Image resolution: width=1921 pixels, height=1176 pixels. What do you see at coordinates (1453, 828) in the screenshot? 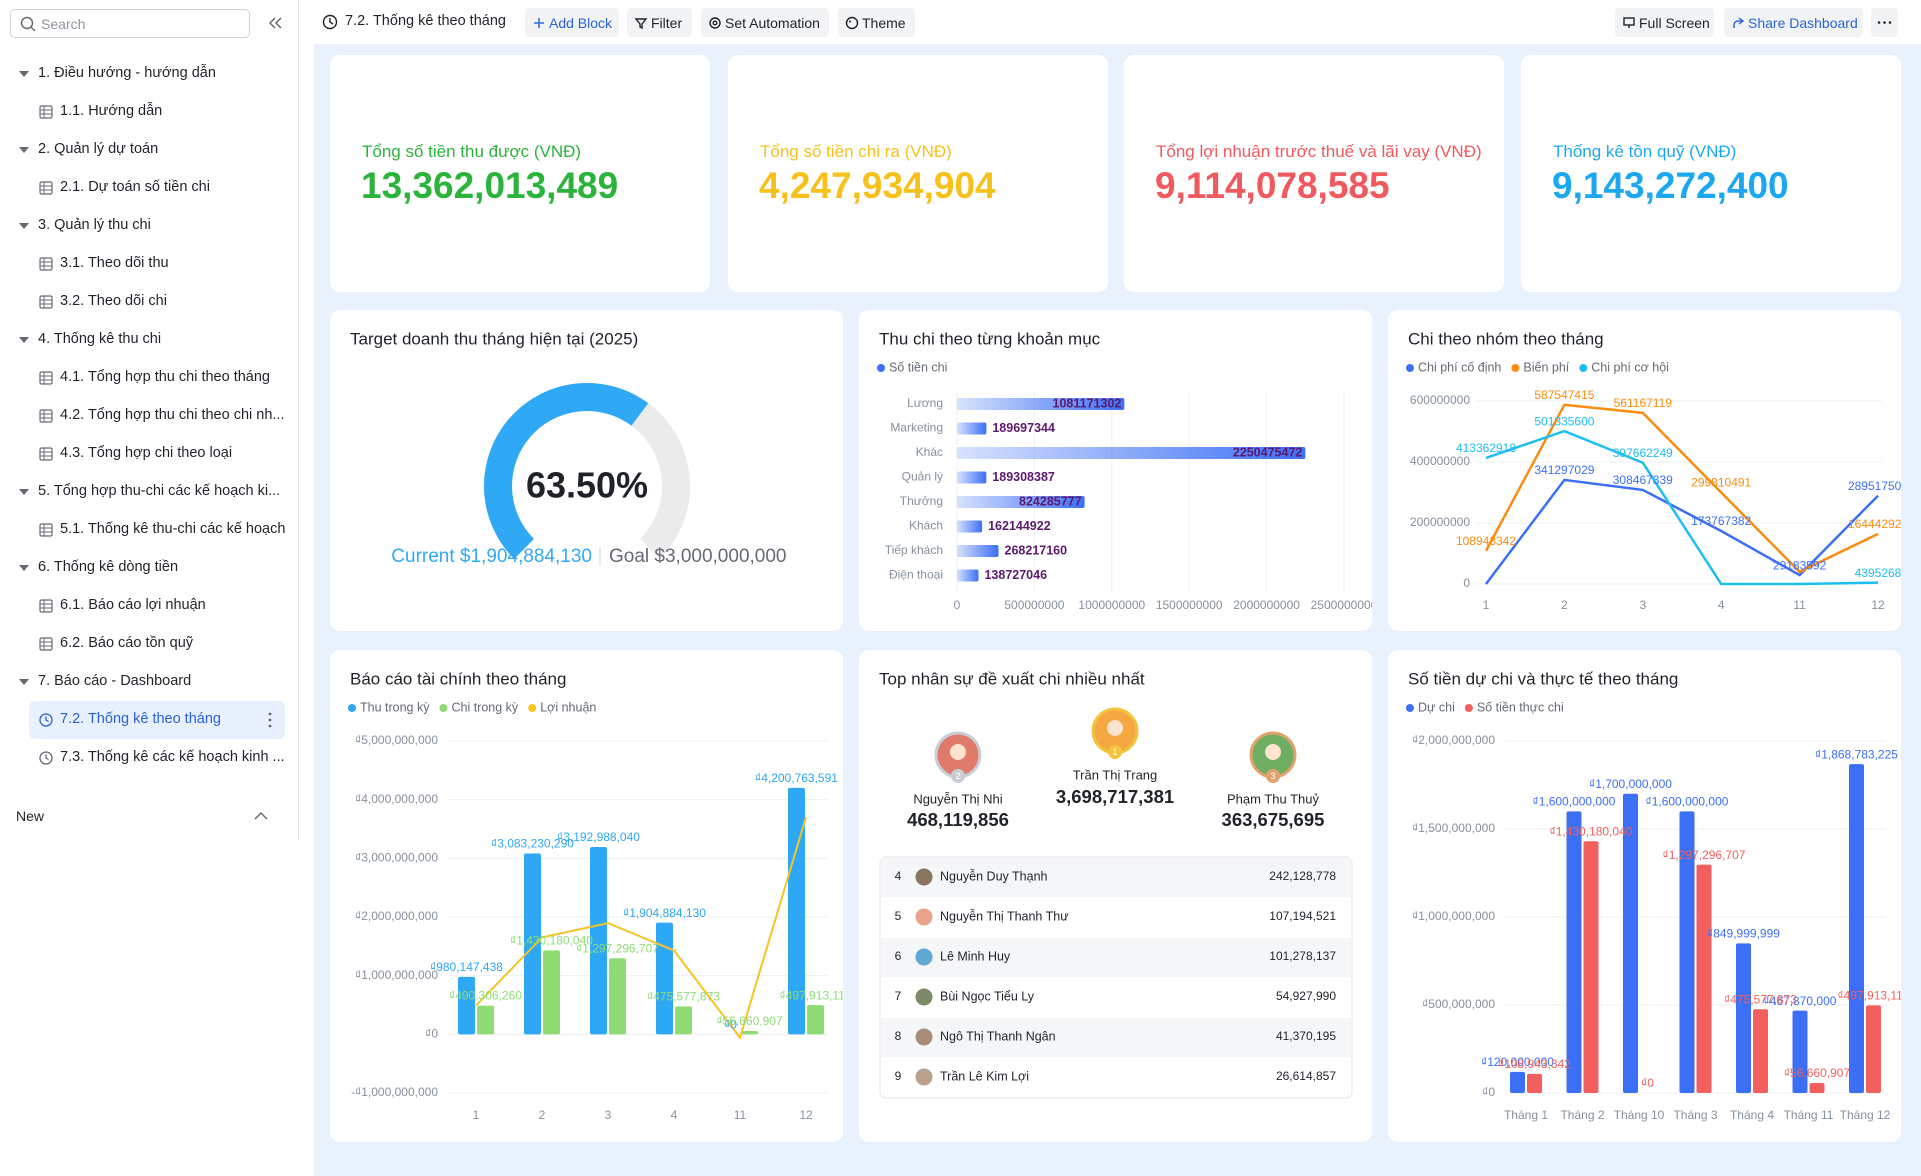
I see `y-tick-label: ₫1,500,000,000` at bounding box center [1453, 828].